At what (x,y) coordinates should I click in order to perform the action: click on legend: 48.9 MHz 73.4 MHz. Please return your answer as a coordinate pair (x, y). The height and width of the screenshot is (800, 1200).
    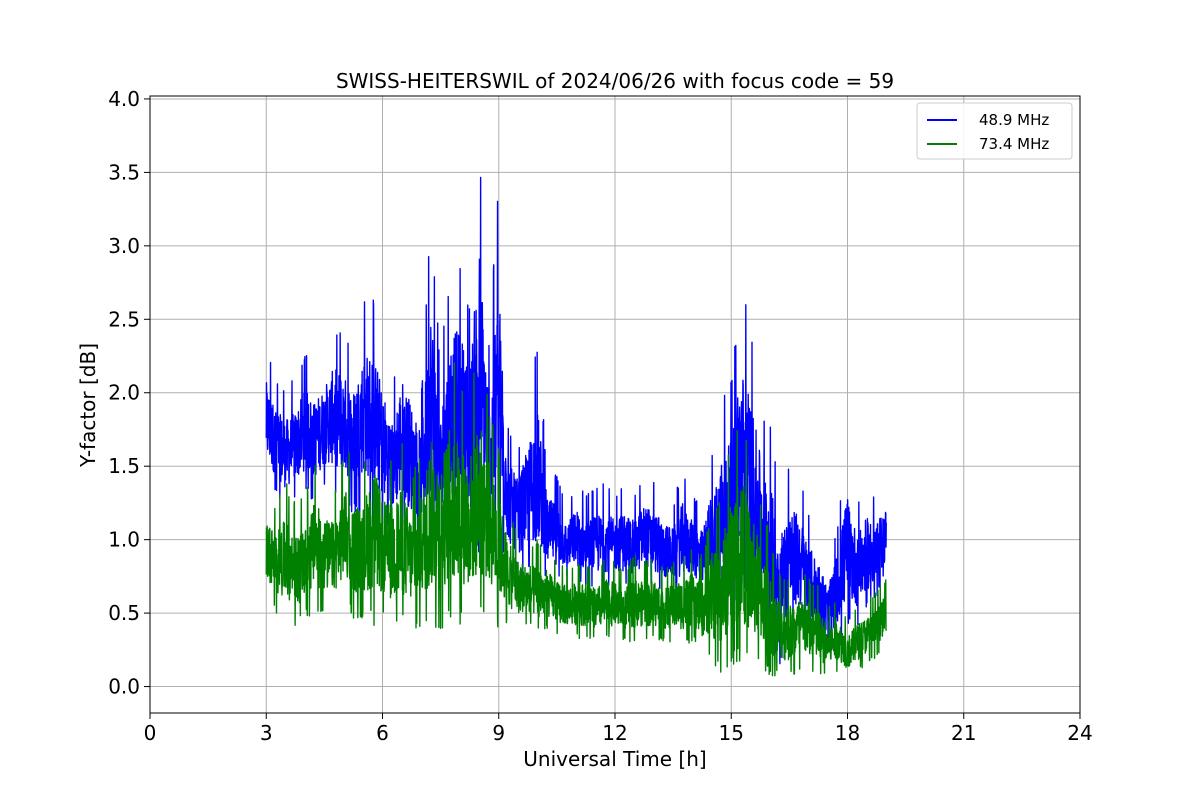
    Looking at the image, I should click on (994, 131).